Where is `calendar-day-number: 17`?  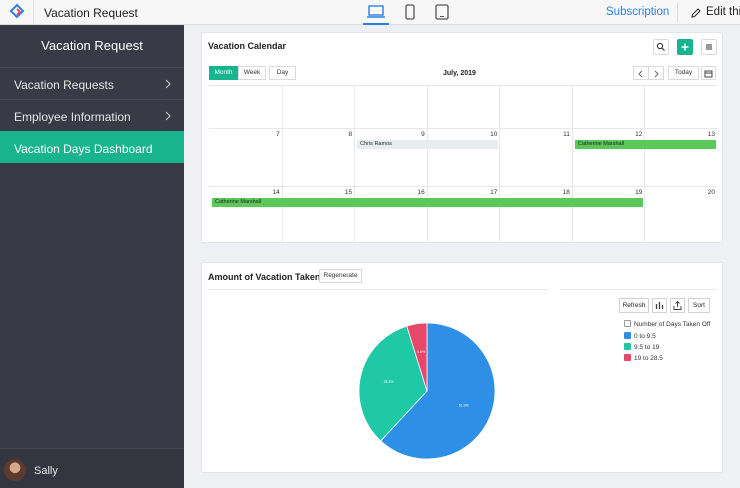
calendar-day-number: 17 is located at coordinates (494, 192).